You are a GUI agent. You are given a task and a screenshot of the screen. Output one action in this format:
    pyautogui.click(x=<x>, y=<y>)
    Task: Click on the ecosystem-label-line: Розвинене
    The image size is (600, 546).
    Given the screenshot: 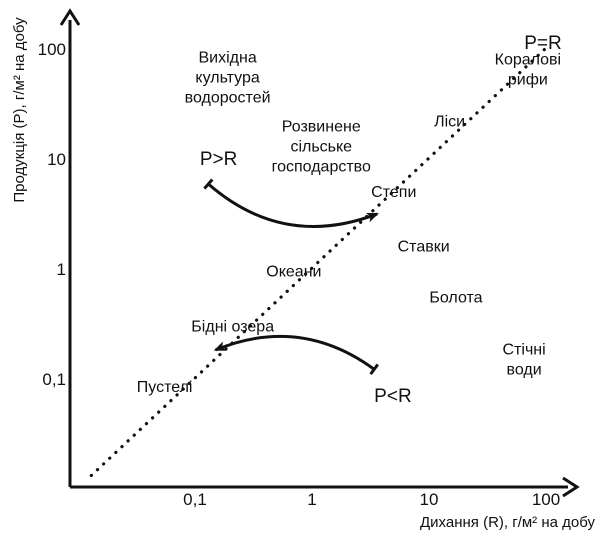 What is the action you would take?
    pyautogui.click(x=321, y=126)
    